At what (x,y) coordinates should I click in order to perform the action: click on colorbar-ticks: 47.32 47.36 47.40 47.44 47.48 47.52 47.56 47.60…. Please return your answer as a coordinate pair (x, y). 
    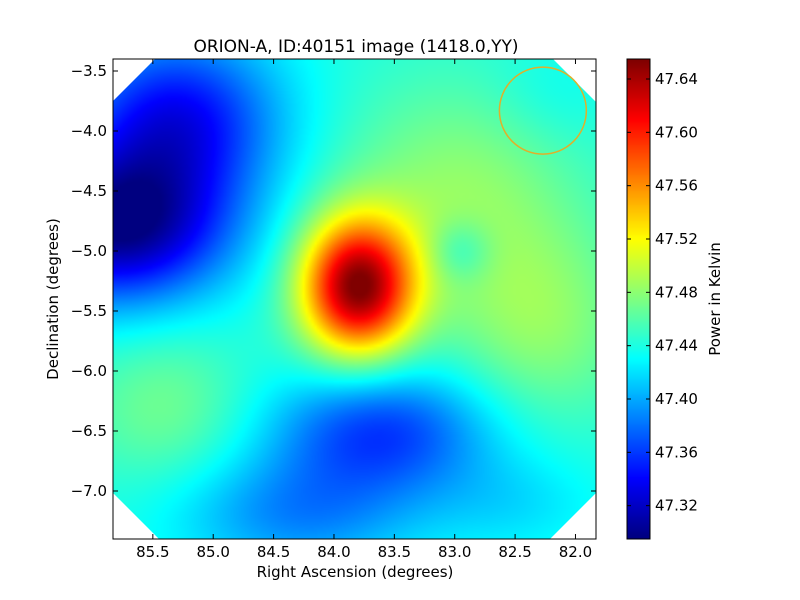
    Looking at the image, I should click on (662, 292).